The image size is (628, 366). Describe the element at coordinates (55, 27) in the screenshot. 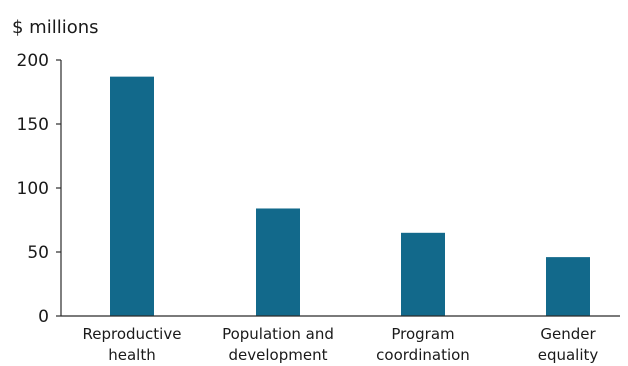

I see `y-axis-unit-label: $ millions` at that location.